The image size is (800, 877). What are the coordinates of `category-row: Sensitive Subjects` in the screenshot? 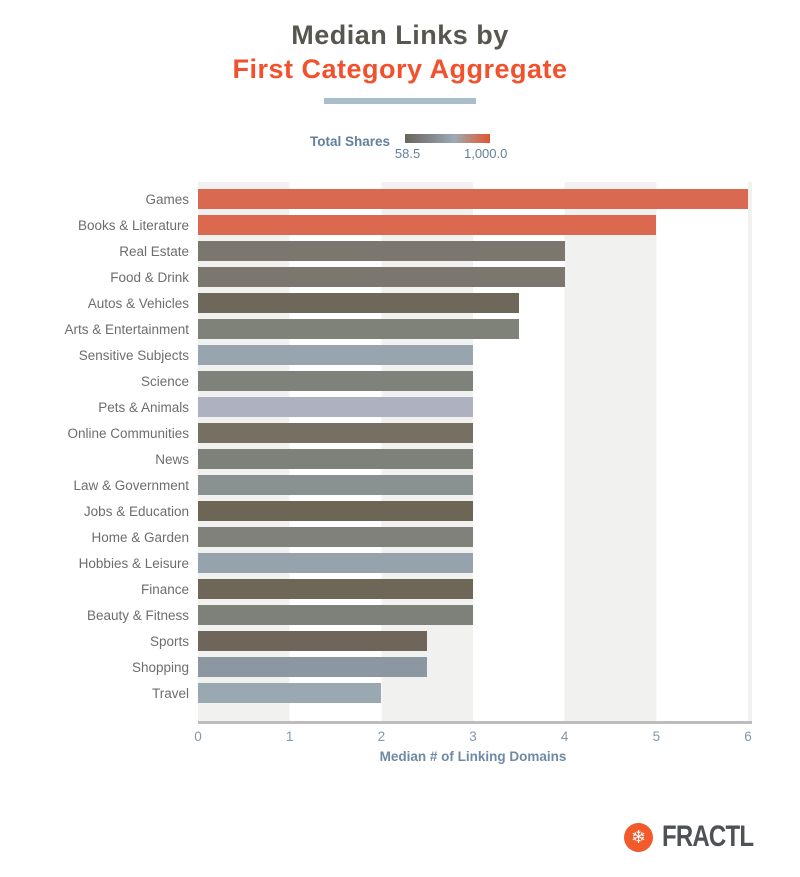 It's located at (413, 355).